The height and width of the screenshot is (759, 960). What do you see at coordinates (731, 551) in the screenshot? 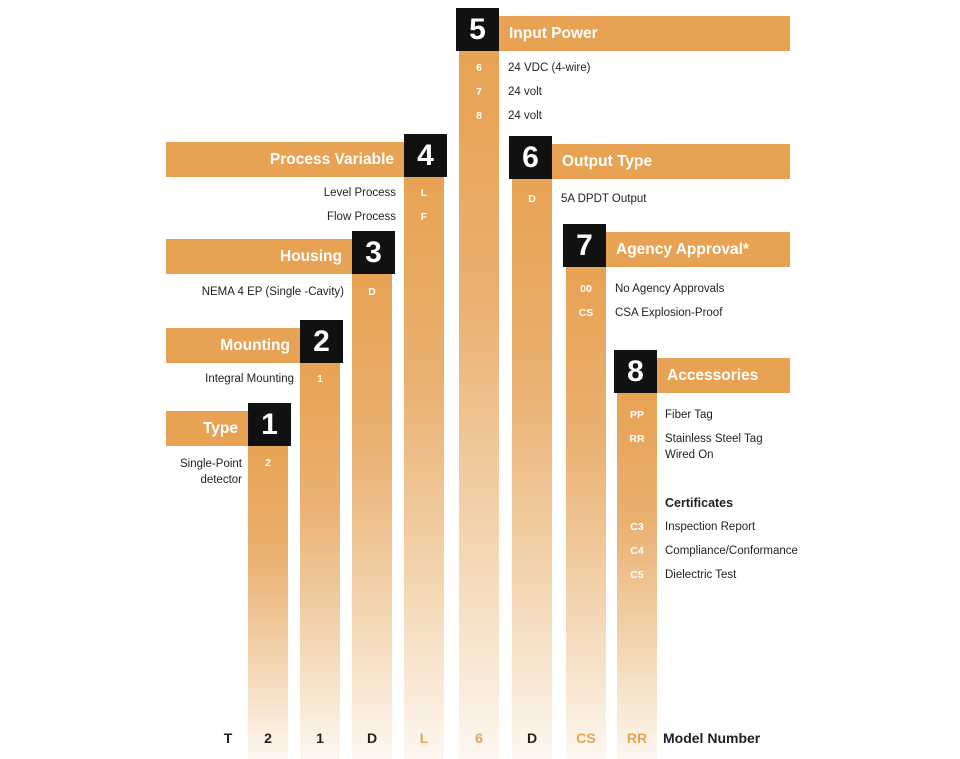
I see `option-label: Compliance/Conformance` at bounding box center [731, 551].